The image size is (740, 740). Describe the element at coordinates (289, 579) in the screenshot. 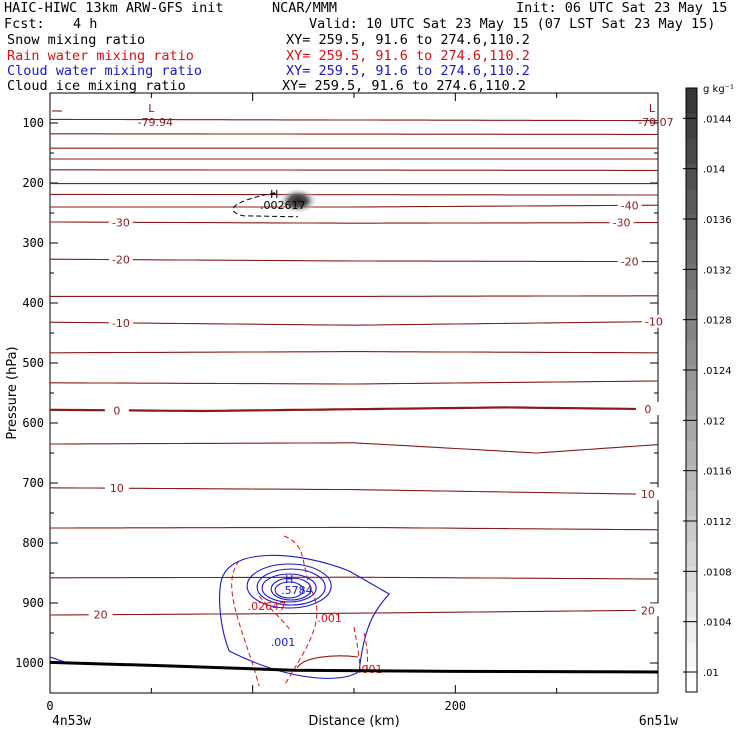

I see `cloud-water-max-marker: H` at that location.